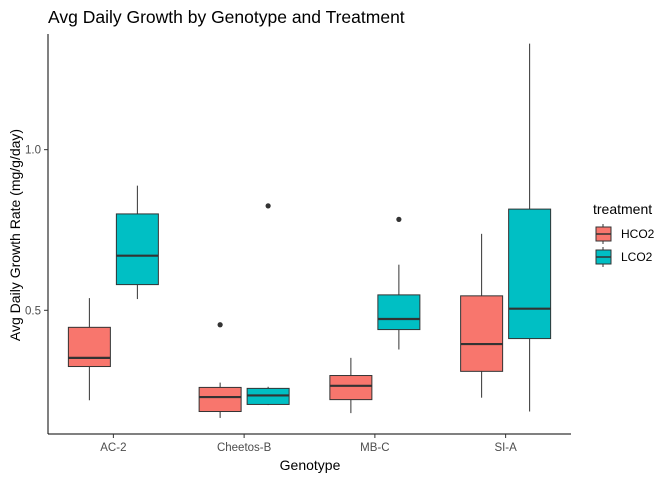 This screenshot has width=672, height=480. I want to click on legend-label: HCO2, so click(638, 234).